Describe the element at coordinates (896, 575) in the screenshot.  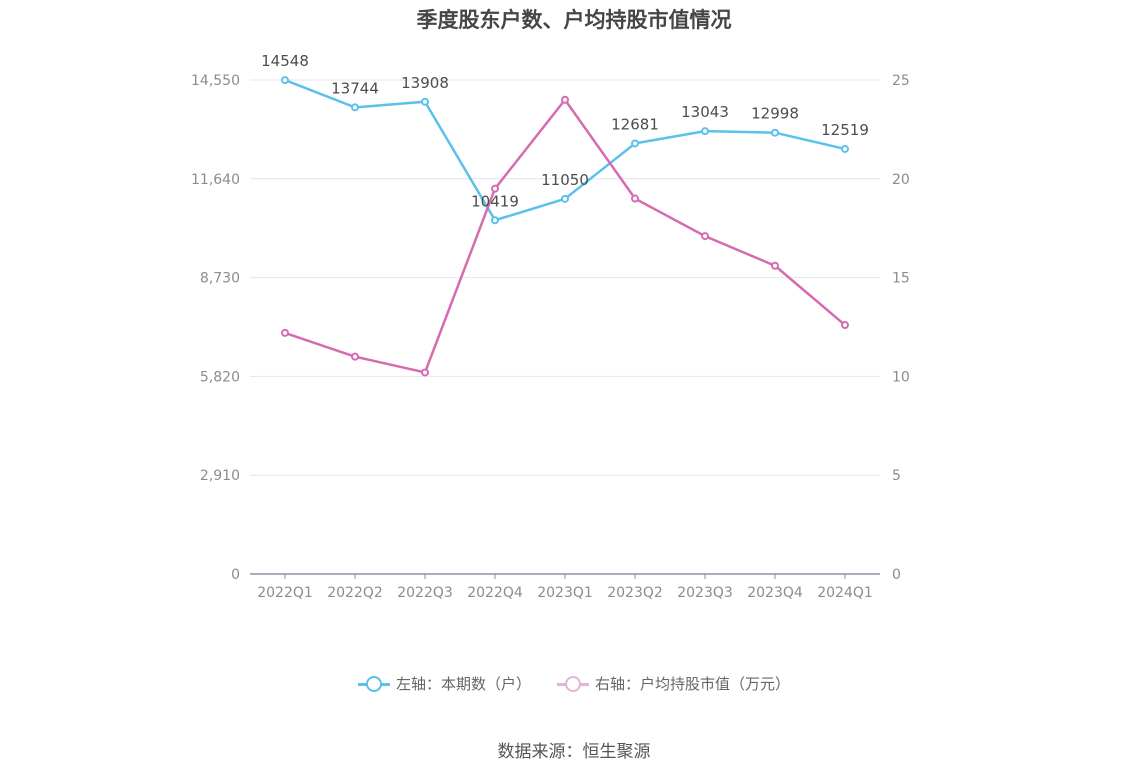
I see `right-tick-label: 0` at that location.